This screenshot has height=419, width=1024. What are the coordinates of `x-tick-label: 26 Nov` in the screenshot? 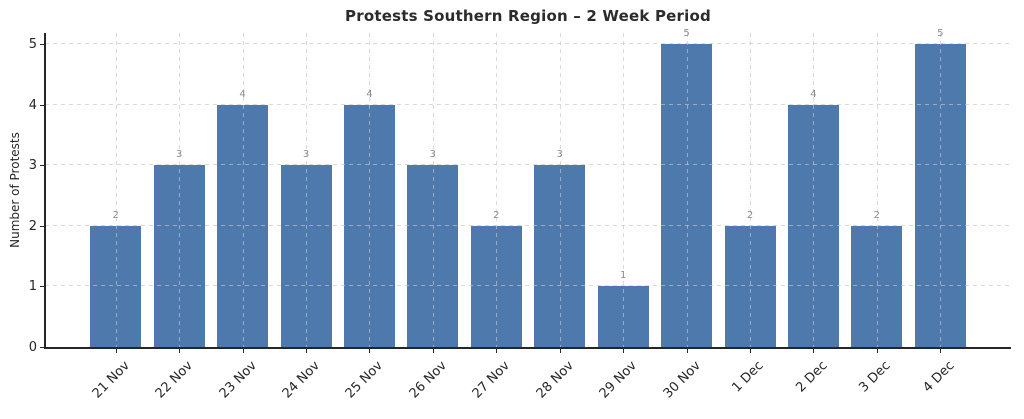 It's located at (428, 380).